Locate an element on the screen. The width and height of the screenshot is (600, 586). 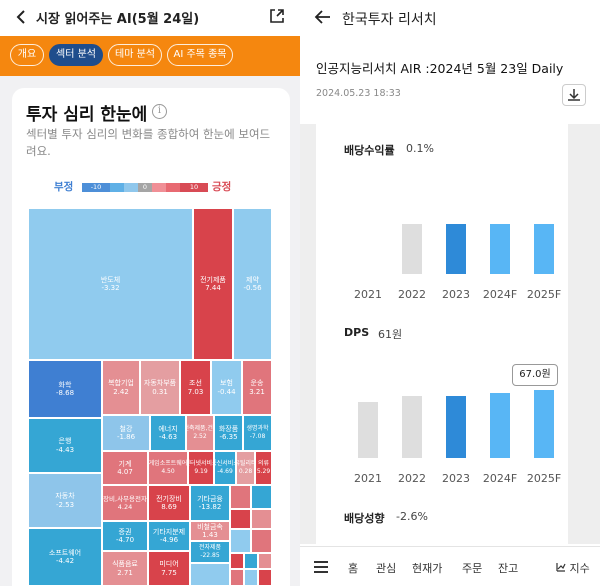
treemap-tile: 제약 -0.56 is located at coordinates (252, 284).